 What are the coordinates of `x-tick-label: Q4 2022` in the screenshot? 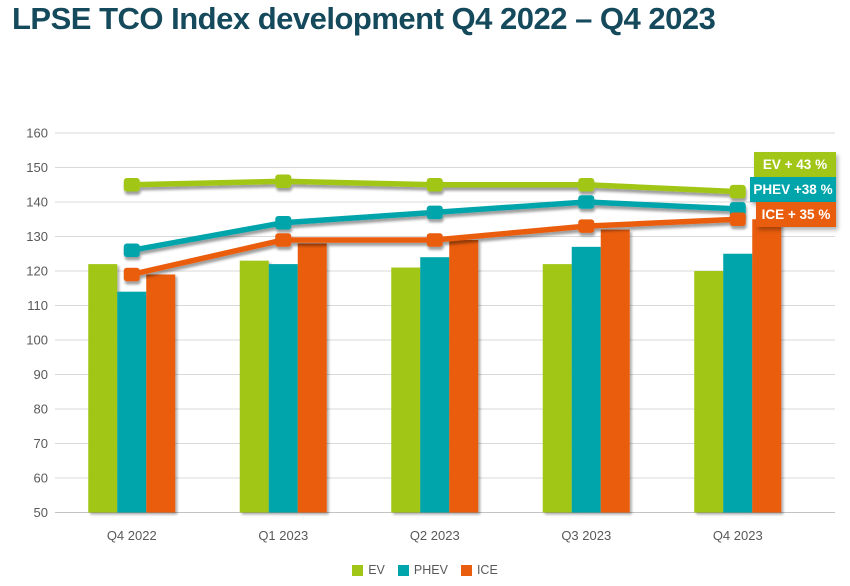 It's located at (132, 535).